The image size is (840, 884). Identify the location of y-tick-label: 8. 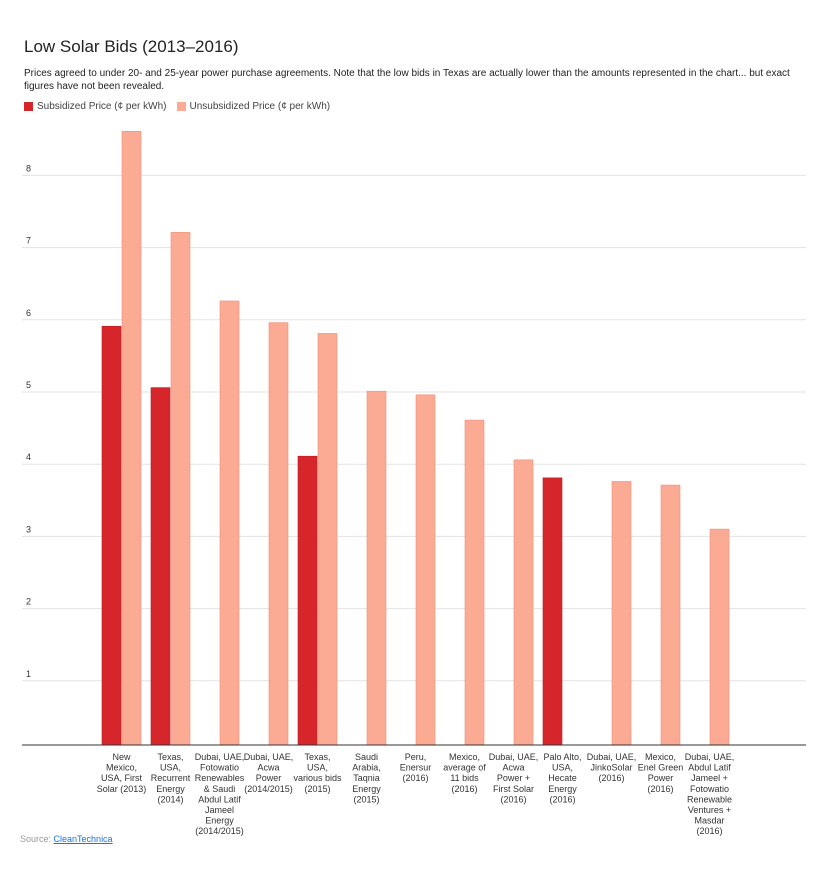
(28, 168).